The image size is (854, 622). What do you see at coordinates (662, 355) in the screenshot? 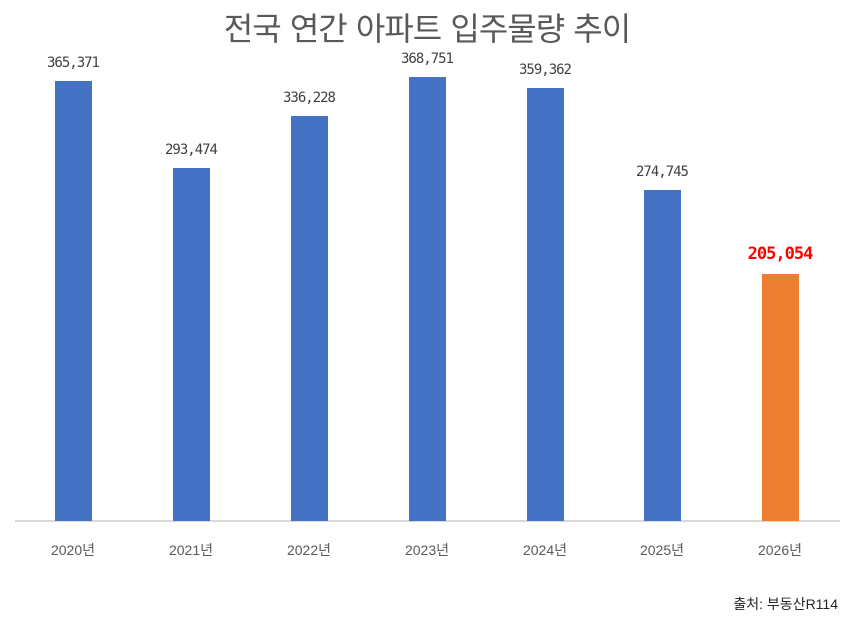
I see `bar-2025년` at bounding box center [662, 355].